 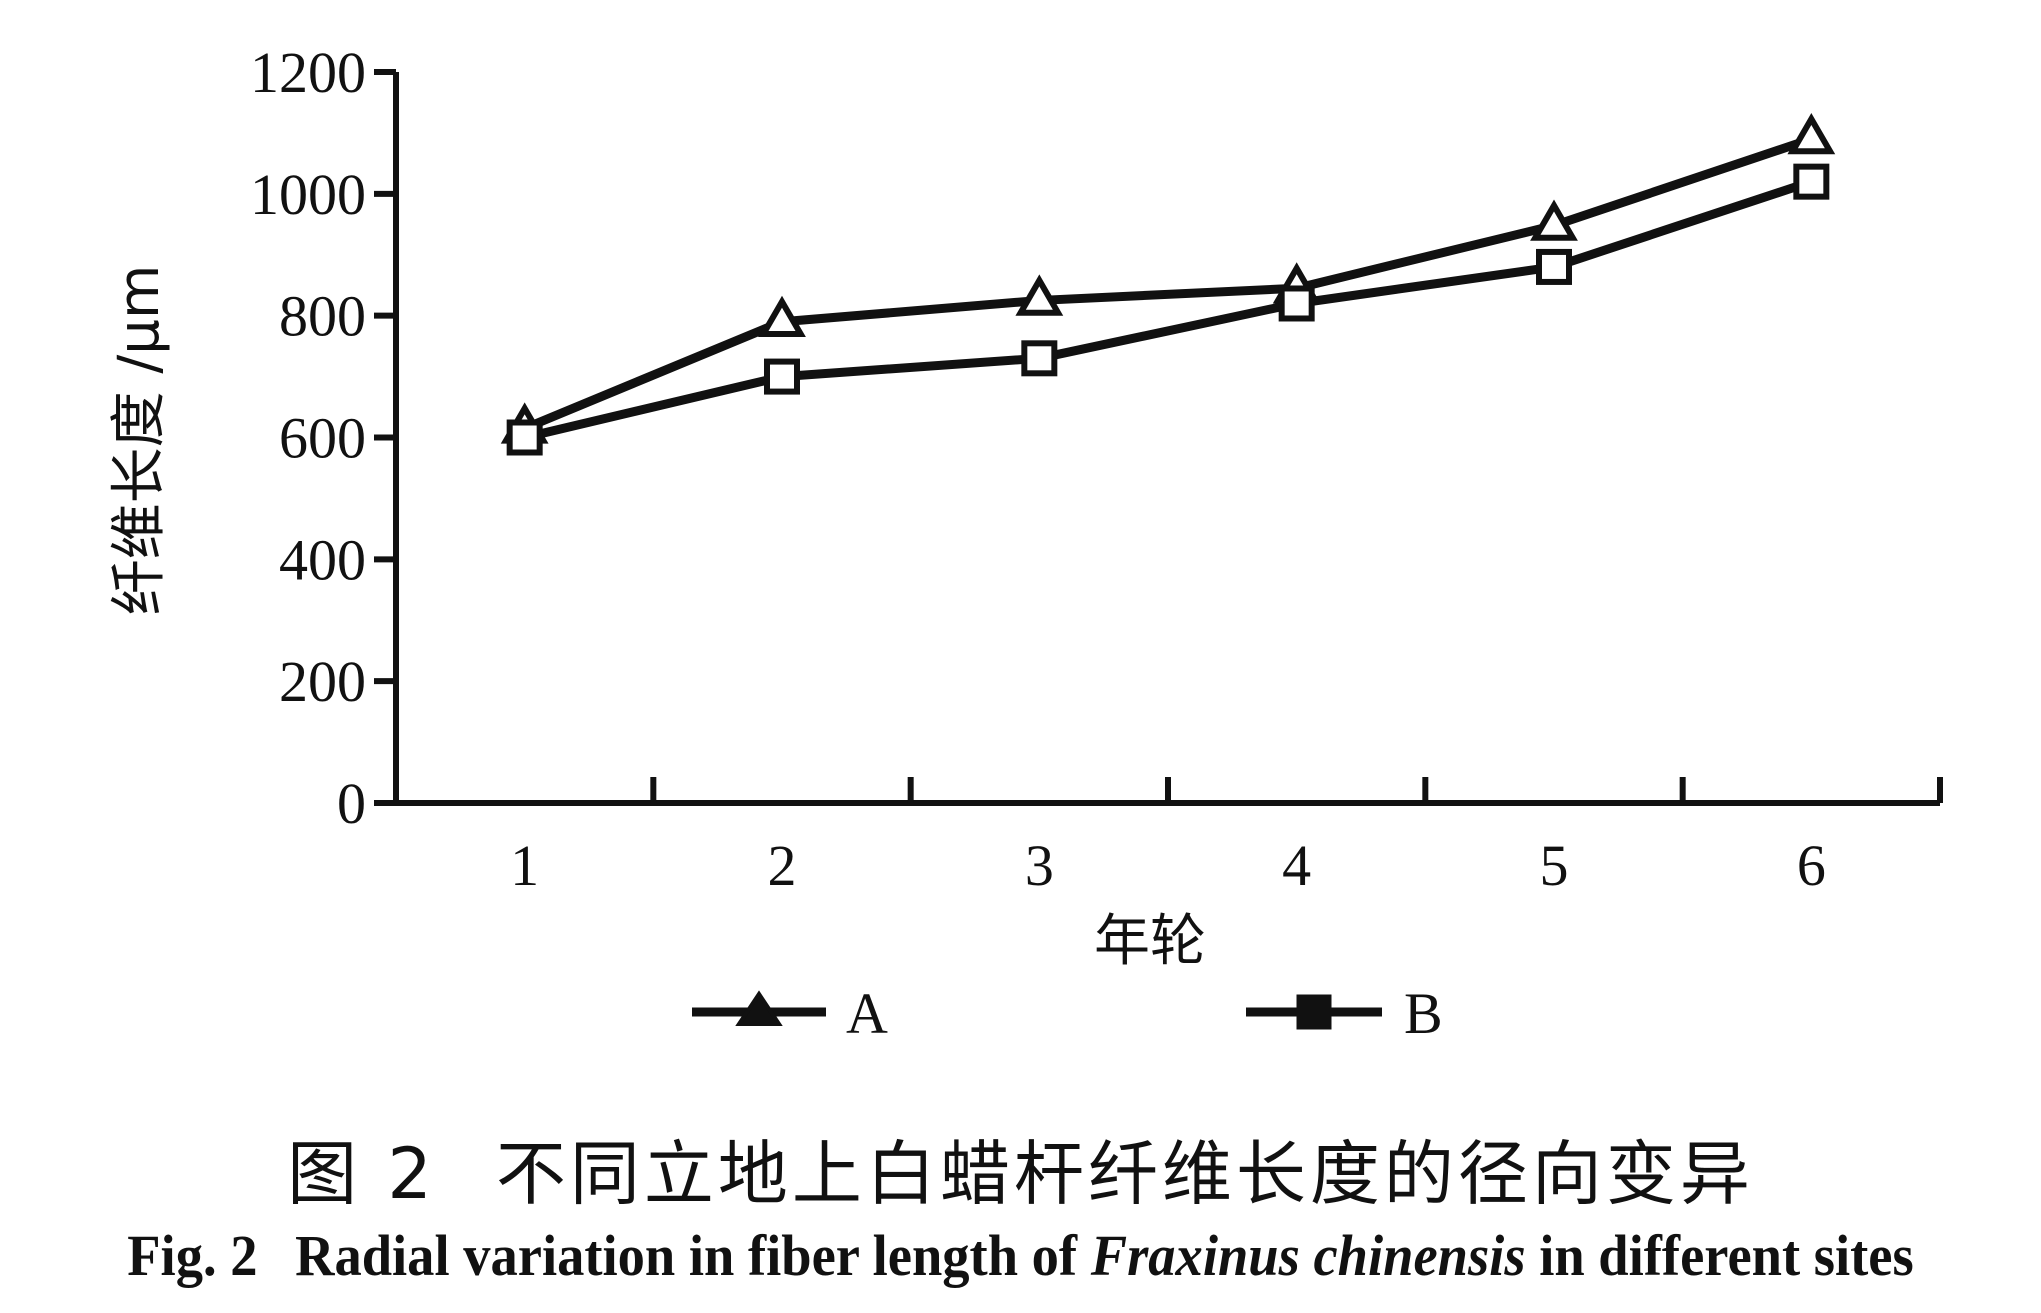 I want to click on figure-number-zh: 图 2, so click(x=361, y=1174).